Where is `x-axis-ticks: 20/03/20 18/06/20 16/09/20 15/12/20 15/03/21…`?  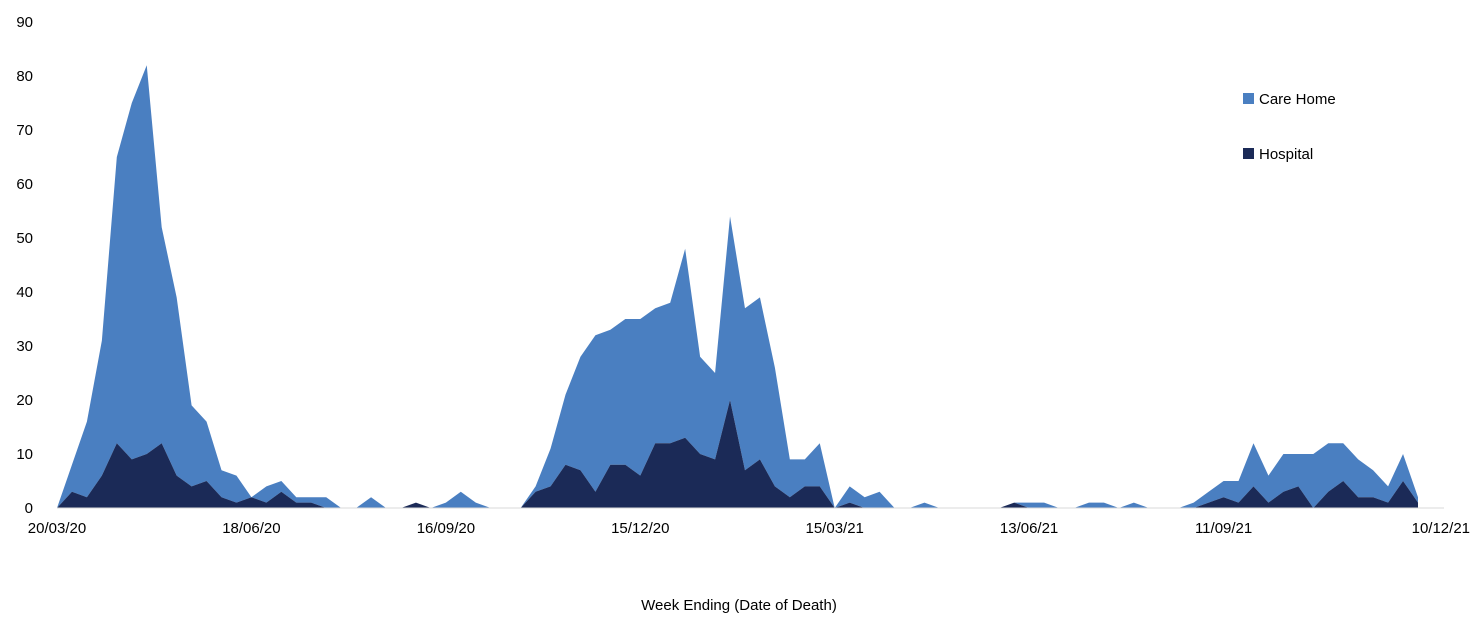 x-axis-ticks: 20/03/20 18/06/20 16/09/20 15/12/20 15/03/21… is located at coordinates (749, 528).